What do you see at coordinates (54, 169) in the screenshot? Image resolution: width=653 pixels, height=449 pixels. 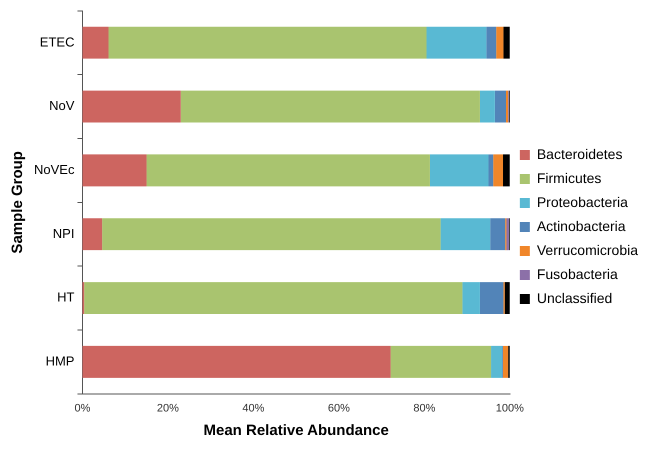 I see `y-tick-label: NoVEc` at bounding box center [54, 169].